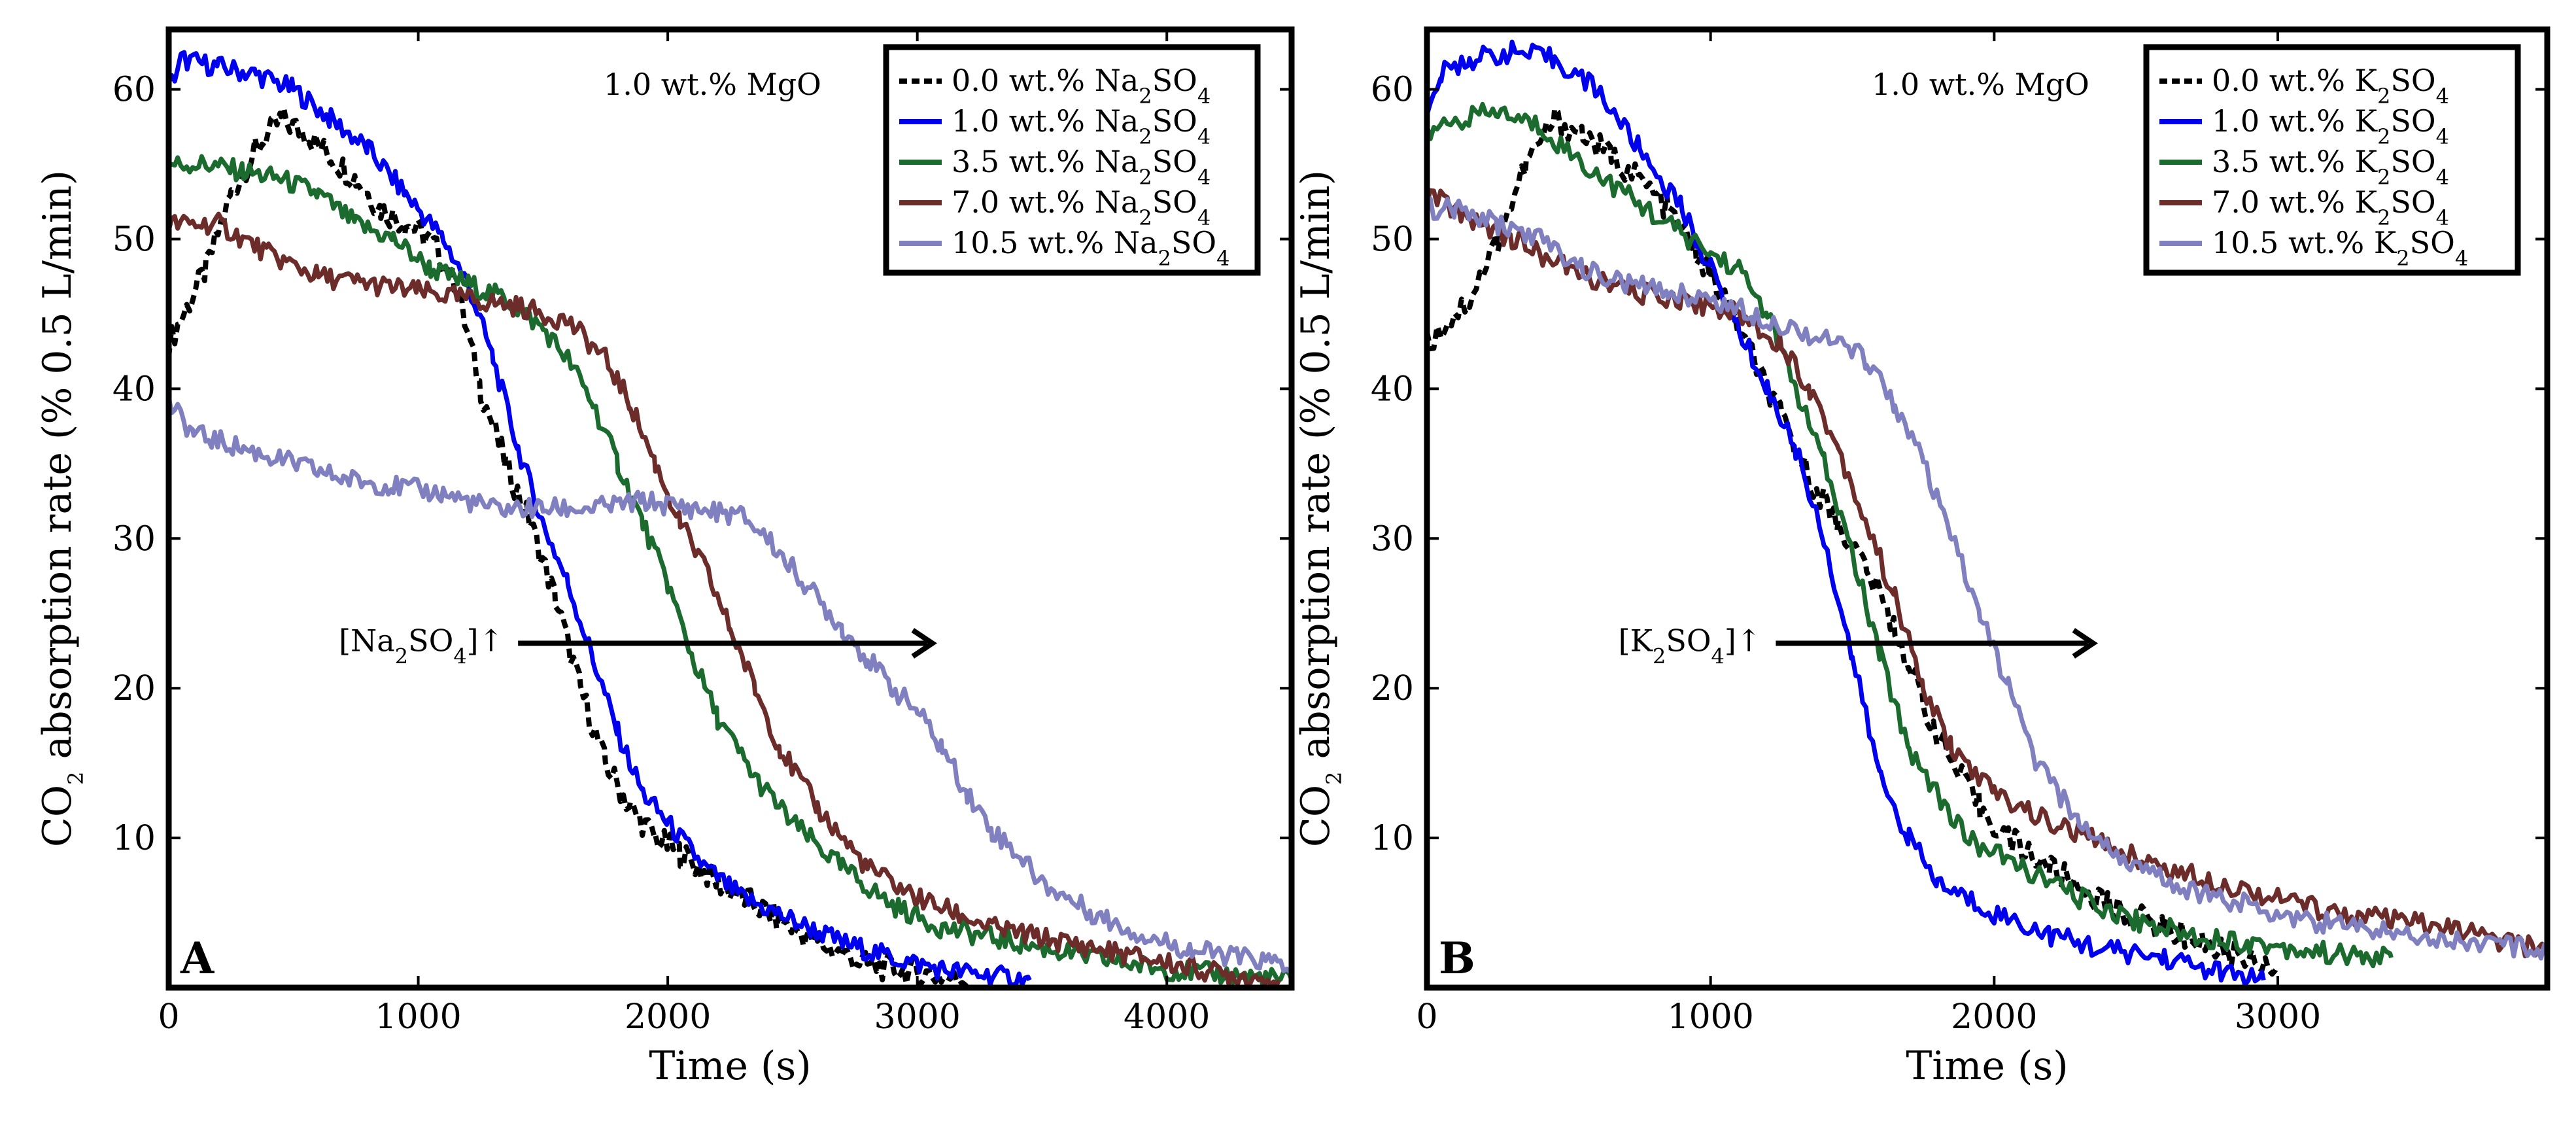 Image resolution: width=2576 pixels, height=1125 pixels. What do you see at coordinates (2340, 248) in the screenshot?
I see `legend-entry: 10.5 wt.% K2SO4` at bounding box center [2340, 248].